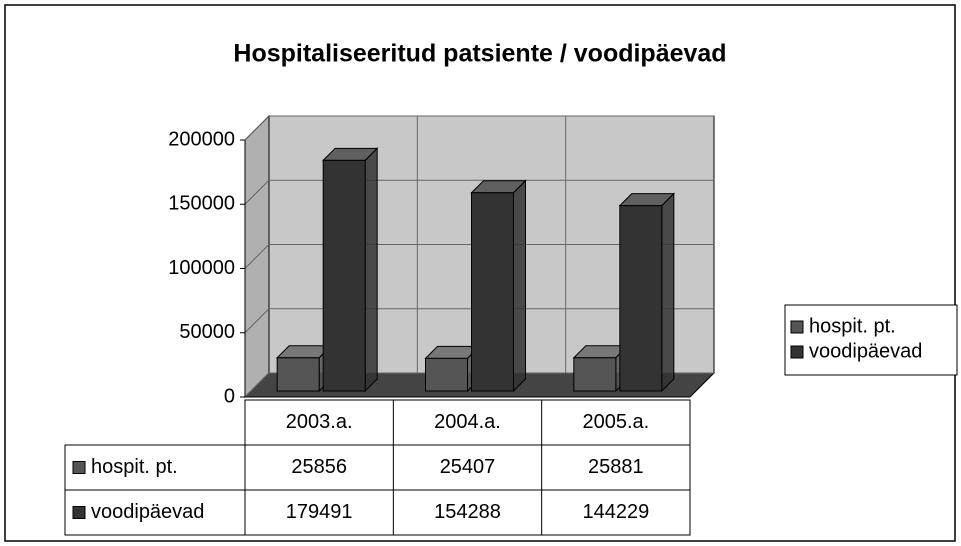 The height and width of the screenshot is (546, 961). I want to click on table-value: 25856, so click(319, 467).